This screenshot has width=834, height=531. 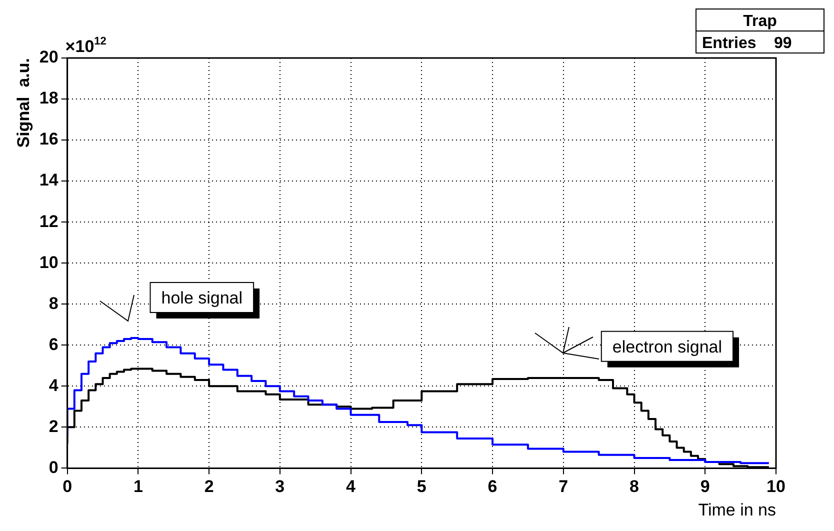 What do you see at coordinates (53, 385) in the screenshot?
I see `y-tick-label: 4` at bounding box center [53, 385].